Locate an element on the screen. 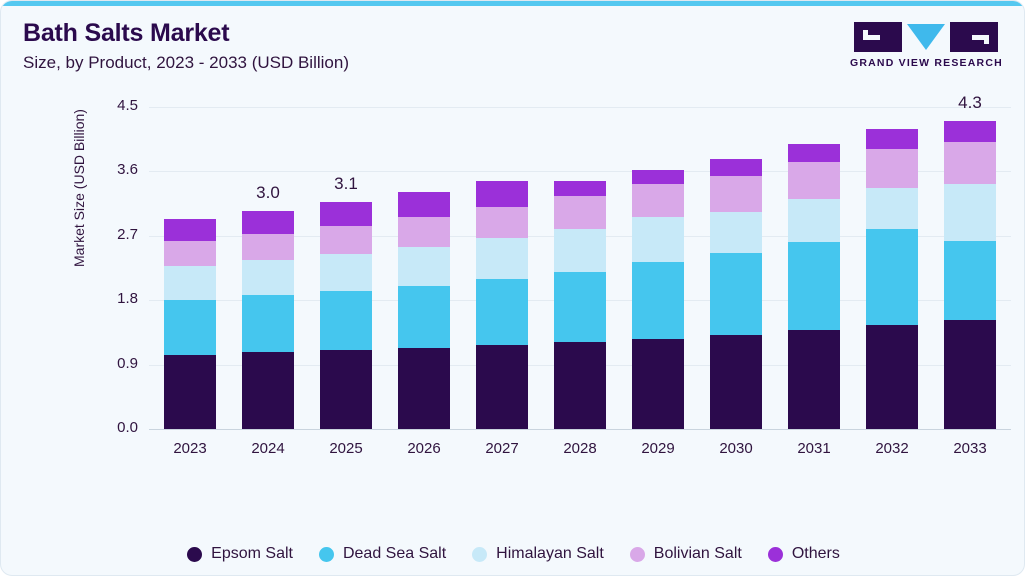  x-axis-tick-label: 2023 is located at coordinates (190, 448).